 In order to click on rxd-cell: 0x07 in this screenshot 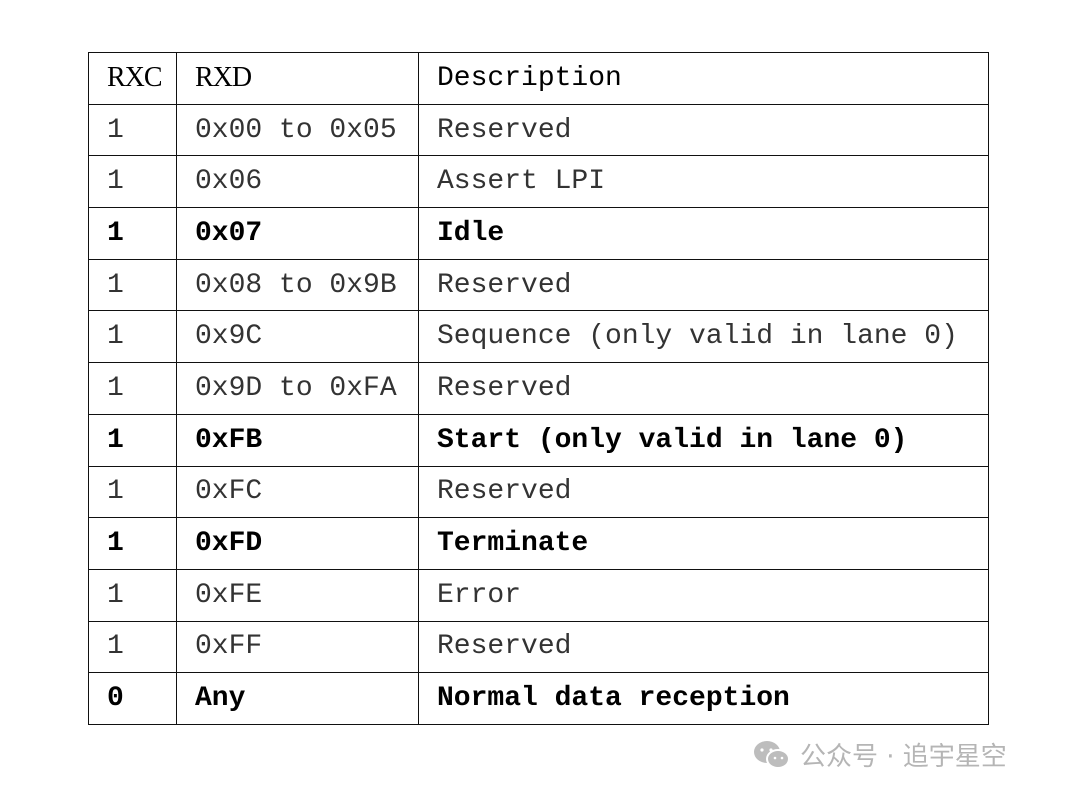, I will do `click(297, 233)`.